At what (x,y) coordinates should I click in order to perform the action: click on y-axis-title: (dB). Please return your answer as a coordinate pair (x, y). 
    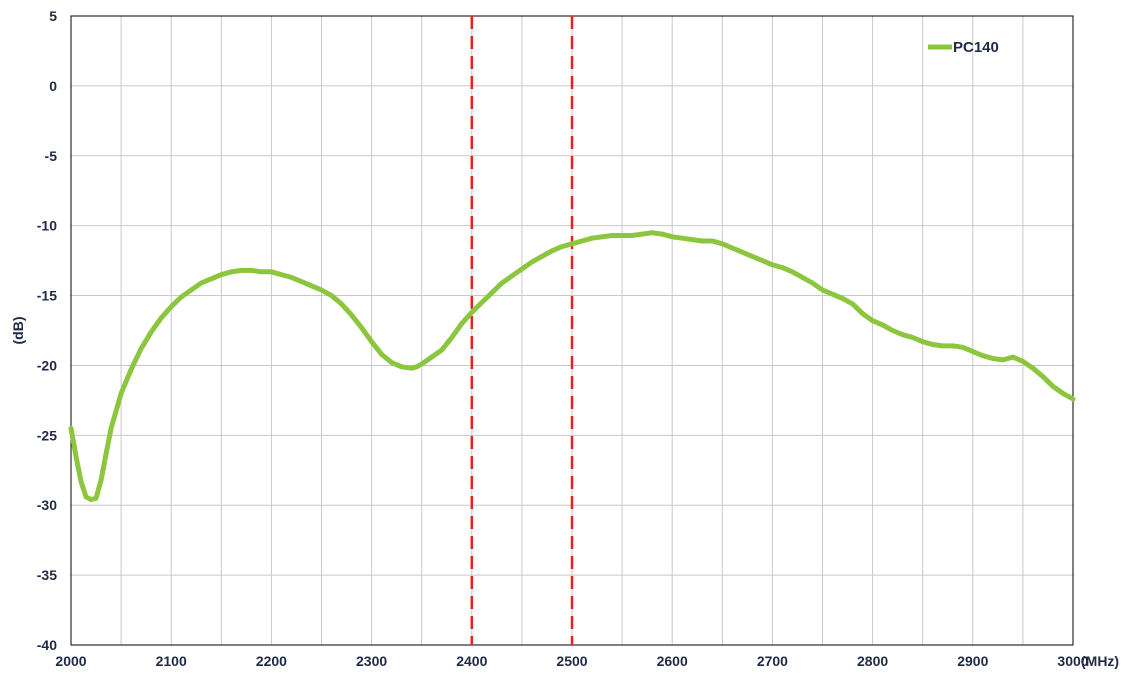
    Looking at the image, I should click on (18, 331).